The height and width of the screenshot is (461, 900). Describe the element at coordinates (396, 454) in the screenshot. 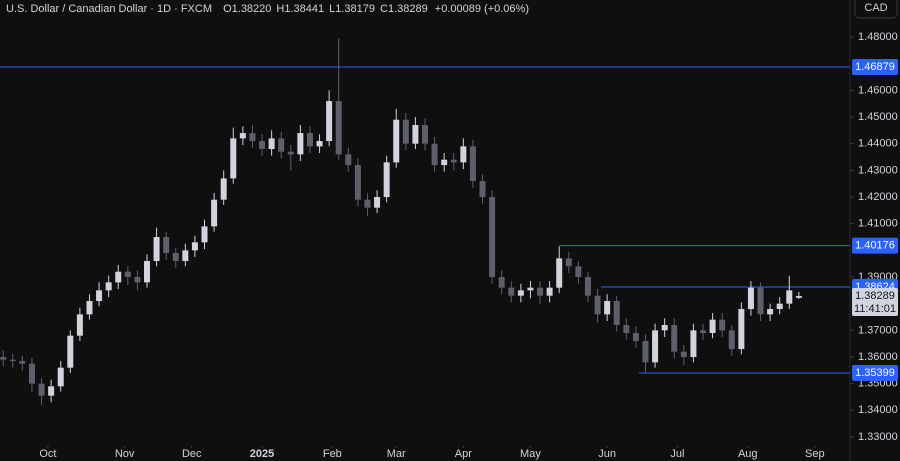

I see `x-tick-label: Mar` at that location.